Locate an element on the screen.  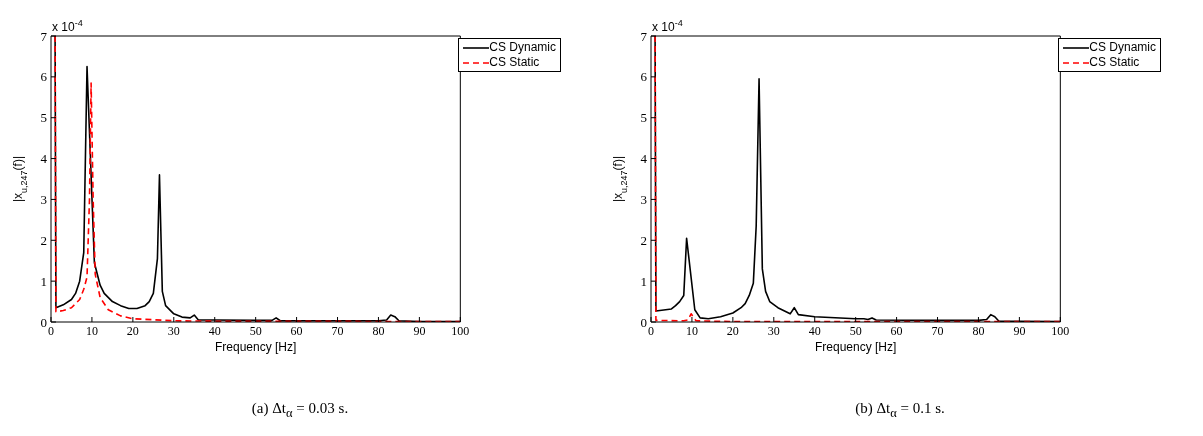
text: (b) Δt$_{α}$ = 0.1 s. is located at coordinates (900, 410).